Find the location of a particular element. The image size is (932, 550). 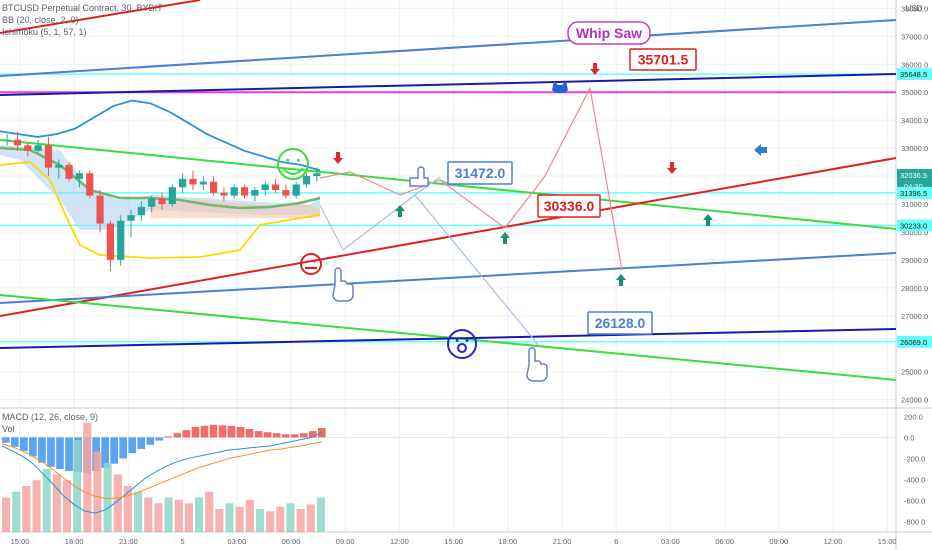

price-tick: 33000.0 is located at coordinates (914, 148).